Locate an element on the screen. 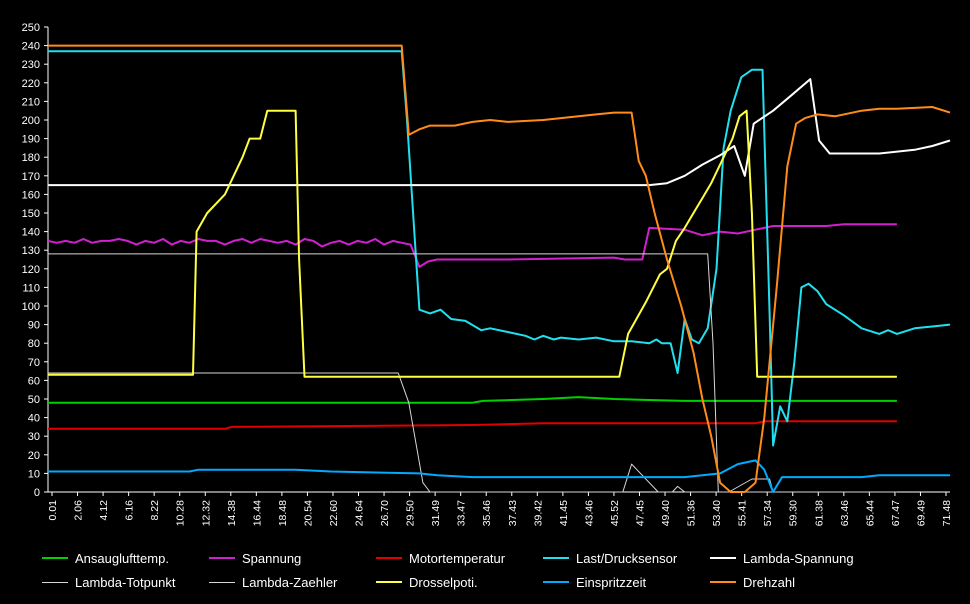 The width and height of the screenshot is (970, 604). legend-label: Last/Drucksensor is located at coordinates (627, 558).